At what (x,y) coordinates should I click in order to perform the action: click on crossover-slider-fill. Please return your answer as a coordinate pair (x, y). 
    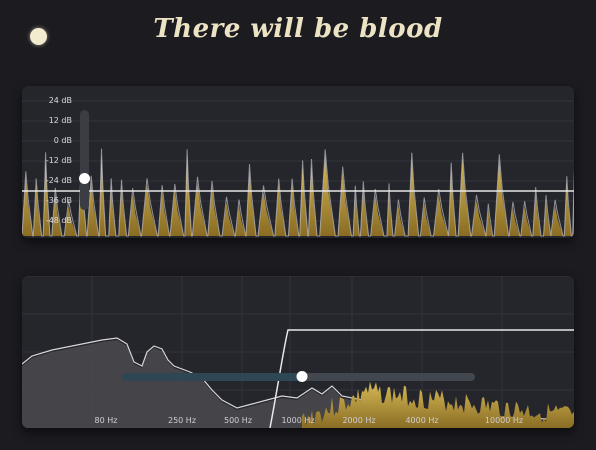
    Looking at the image, I should click on (212, 377).